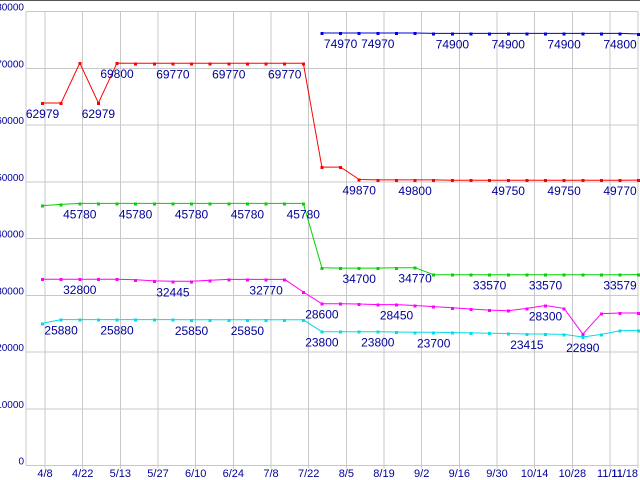 The width and height of the screenshot is (640, 480). Describe the element at coordinates (322, 315) in the screenshot. I see `point-label-magenta: 28600` at that location.